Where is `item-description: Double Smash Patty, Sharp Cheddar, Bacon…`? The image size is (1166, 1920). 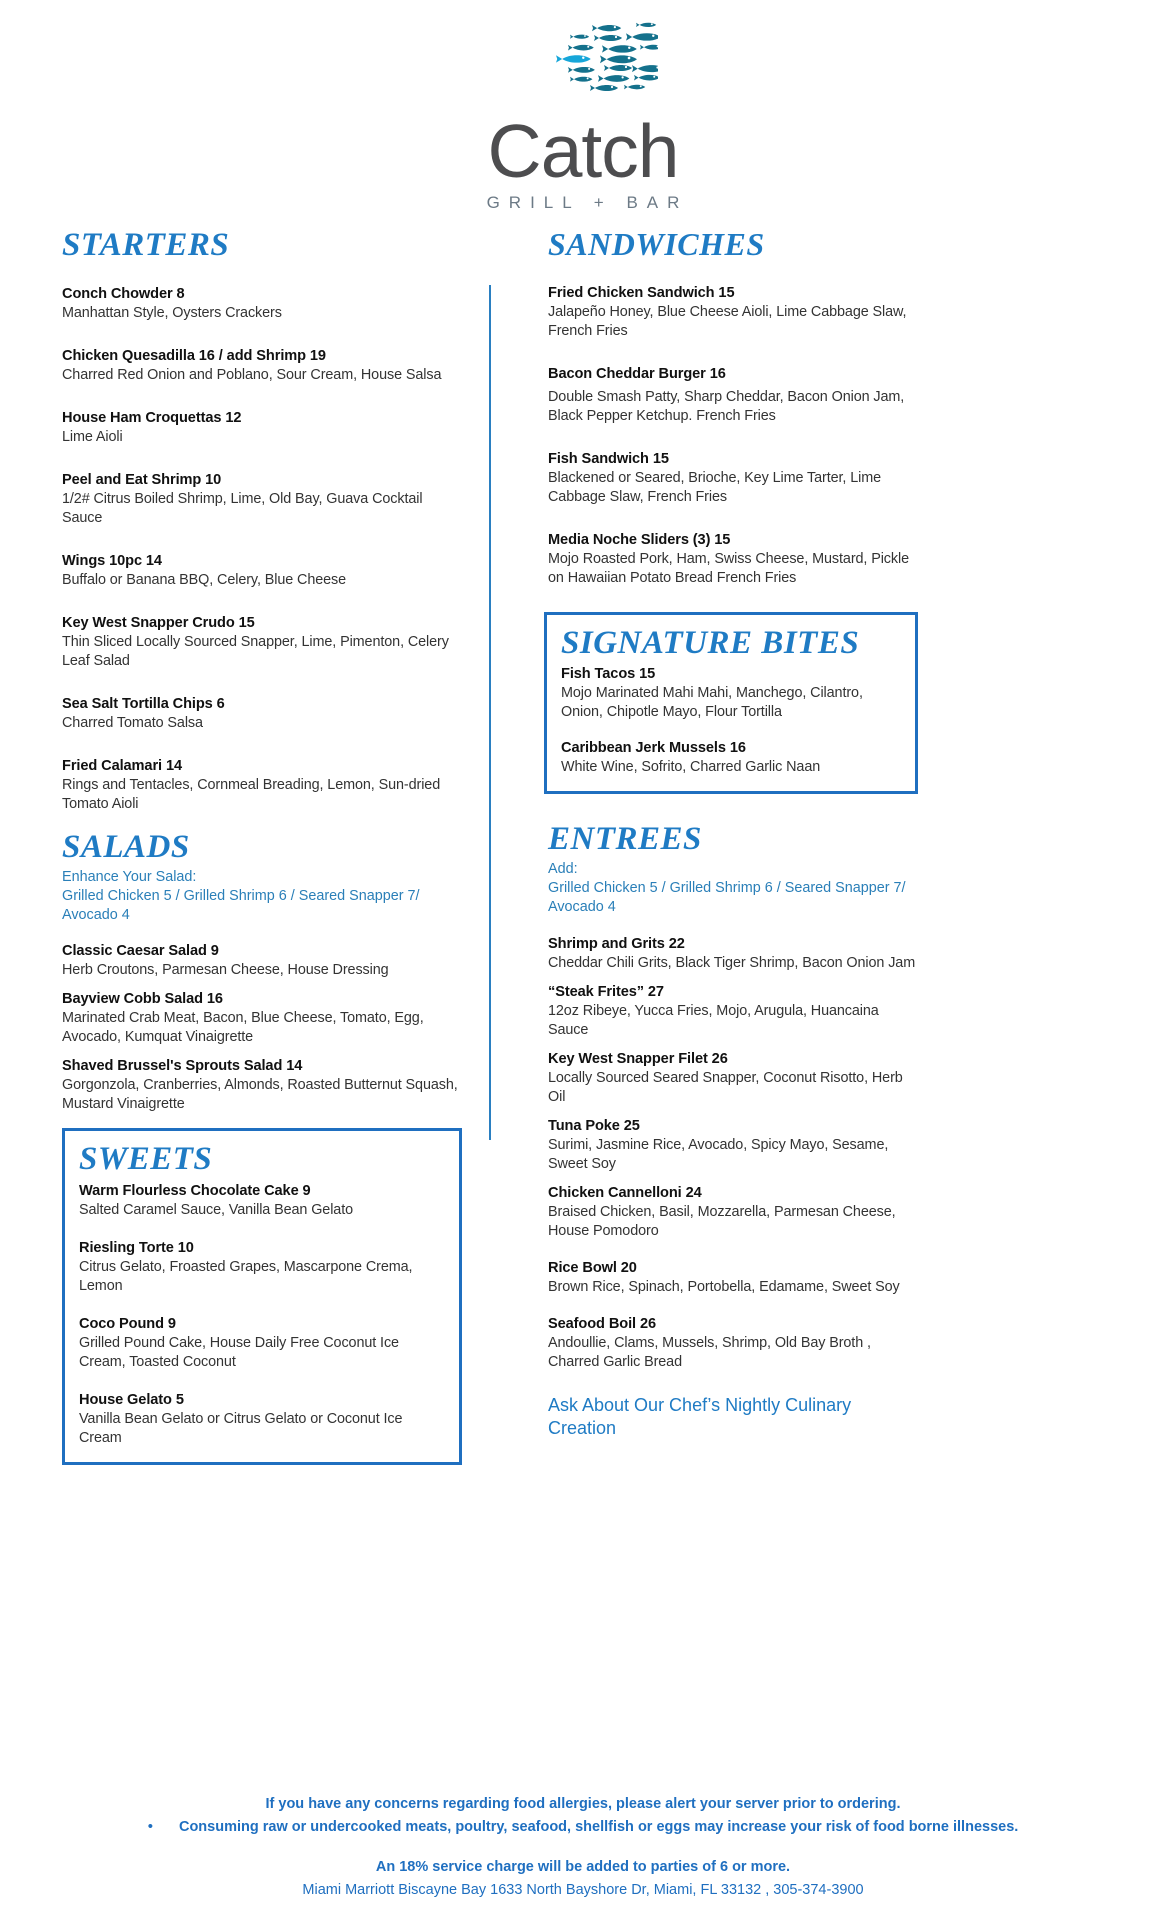 item-description: Double Smash Patty, Sharp Cheddar, Bacon… is located at coordinates (726, 406).